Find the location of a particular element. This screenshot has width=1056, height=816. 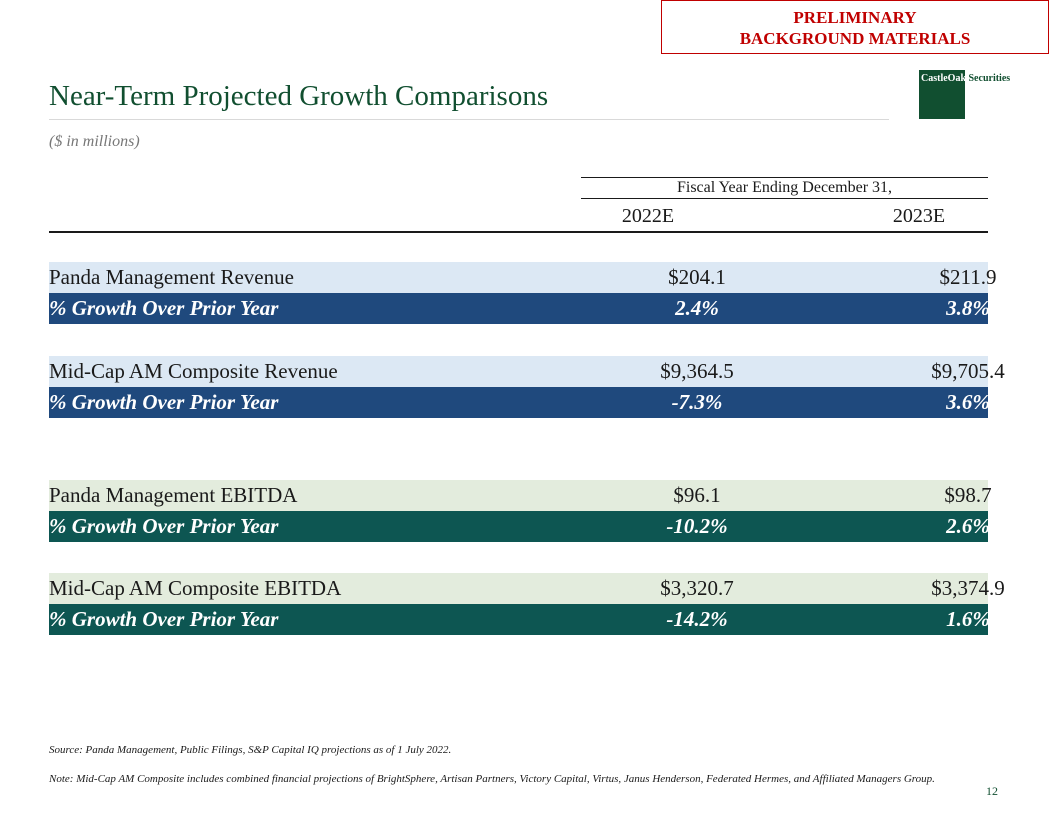

castleoak-logo is located at coordinates (942, 94).